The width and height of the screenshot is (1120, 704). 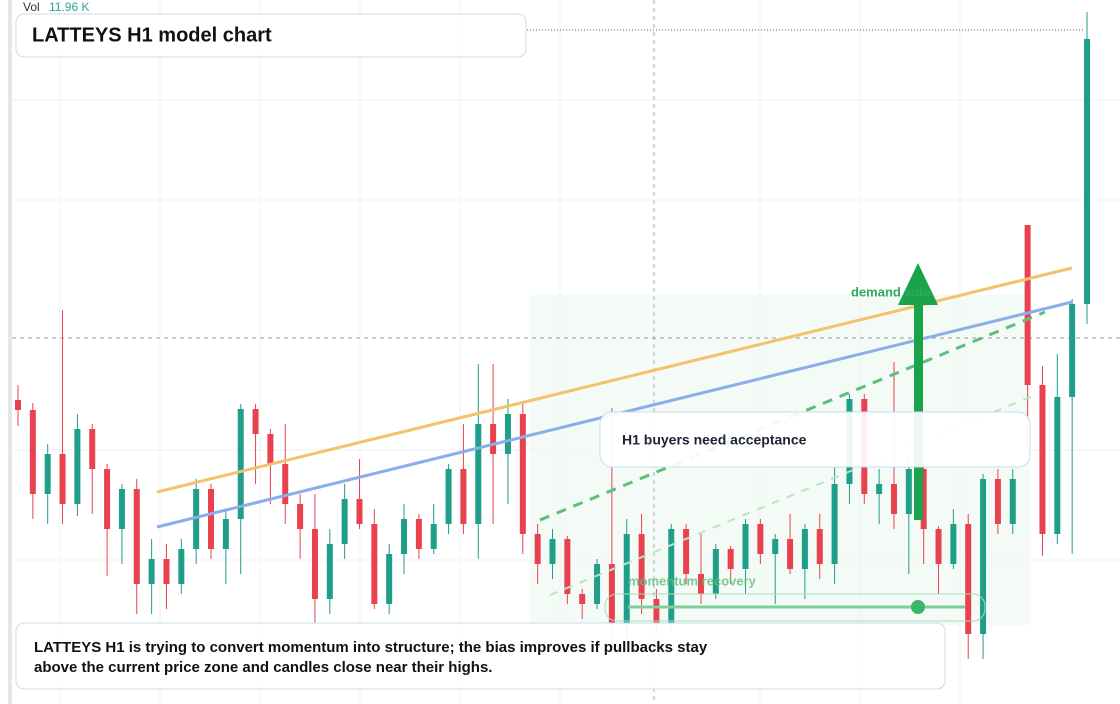 What do you see at coordinates (890, 291) in the screenshot?
I see `annotation: demand side` at bounding box center [890, 291].